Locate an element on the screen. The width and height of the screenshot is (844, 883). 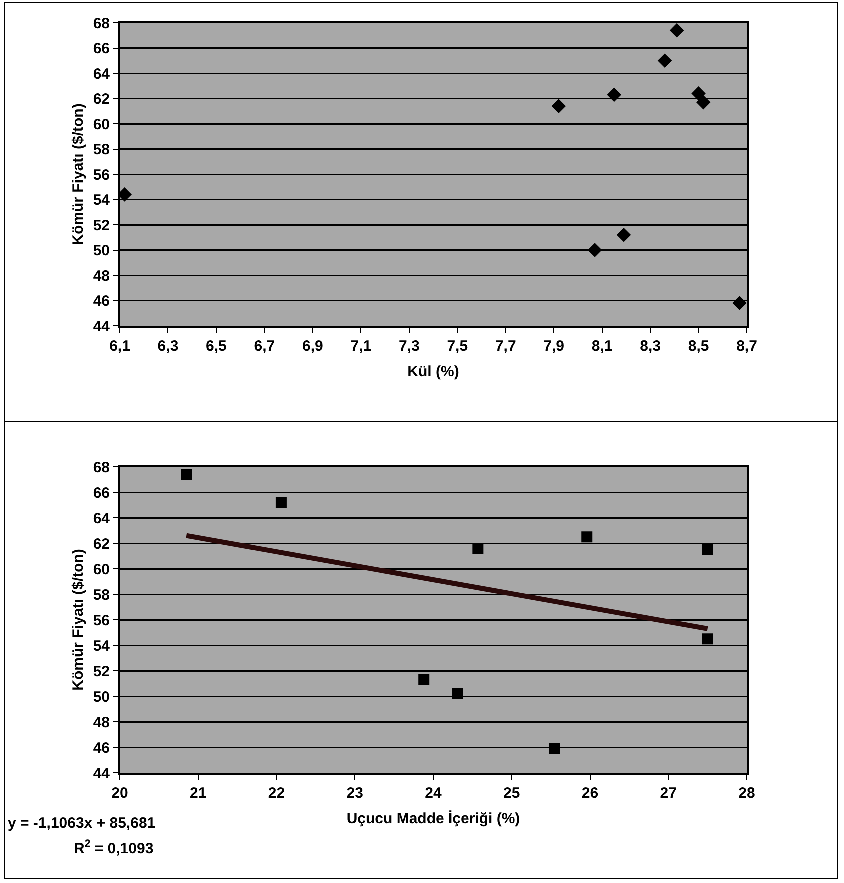
text: y = -1,1063x + 85,681 is located at coordinates (82, 823).